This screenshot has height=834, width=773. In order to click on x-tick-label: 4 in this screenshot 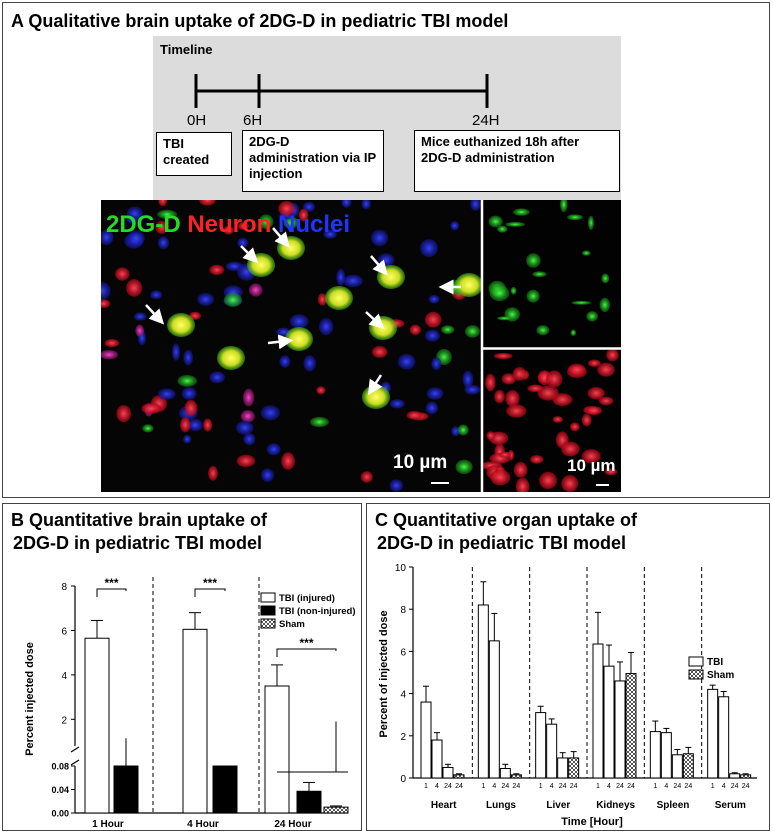, I will do `click(724, 786)`.